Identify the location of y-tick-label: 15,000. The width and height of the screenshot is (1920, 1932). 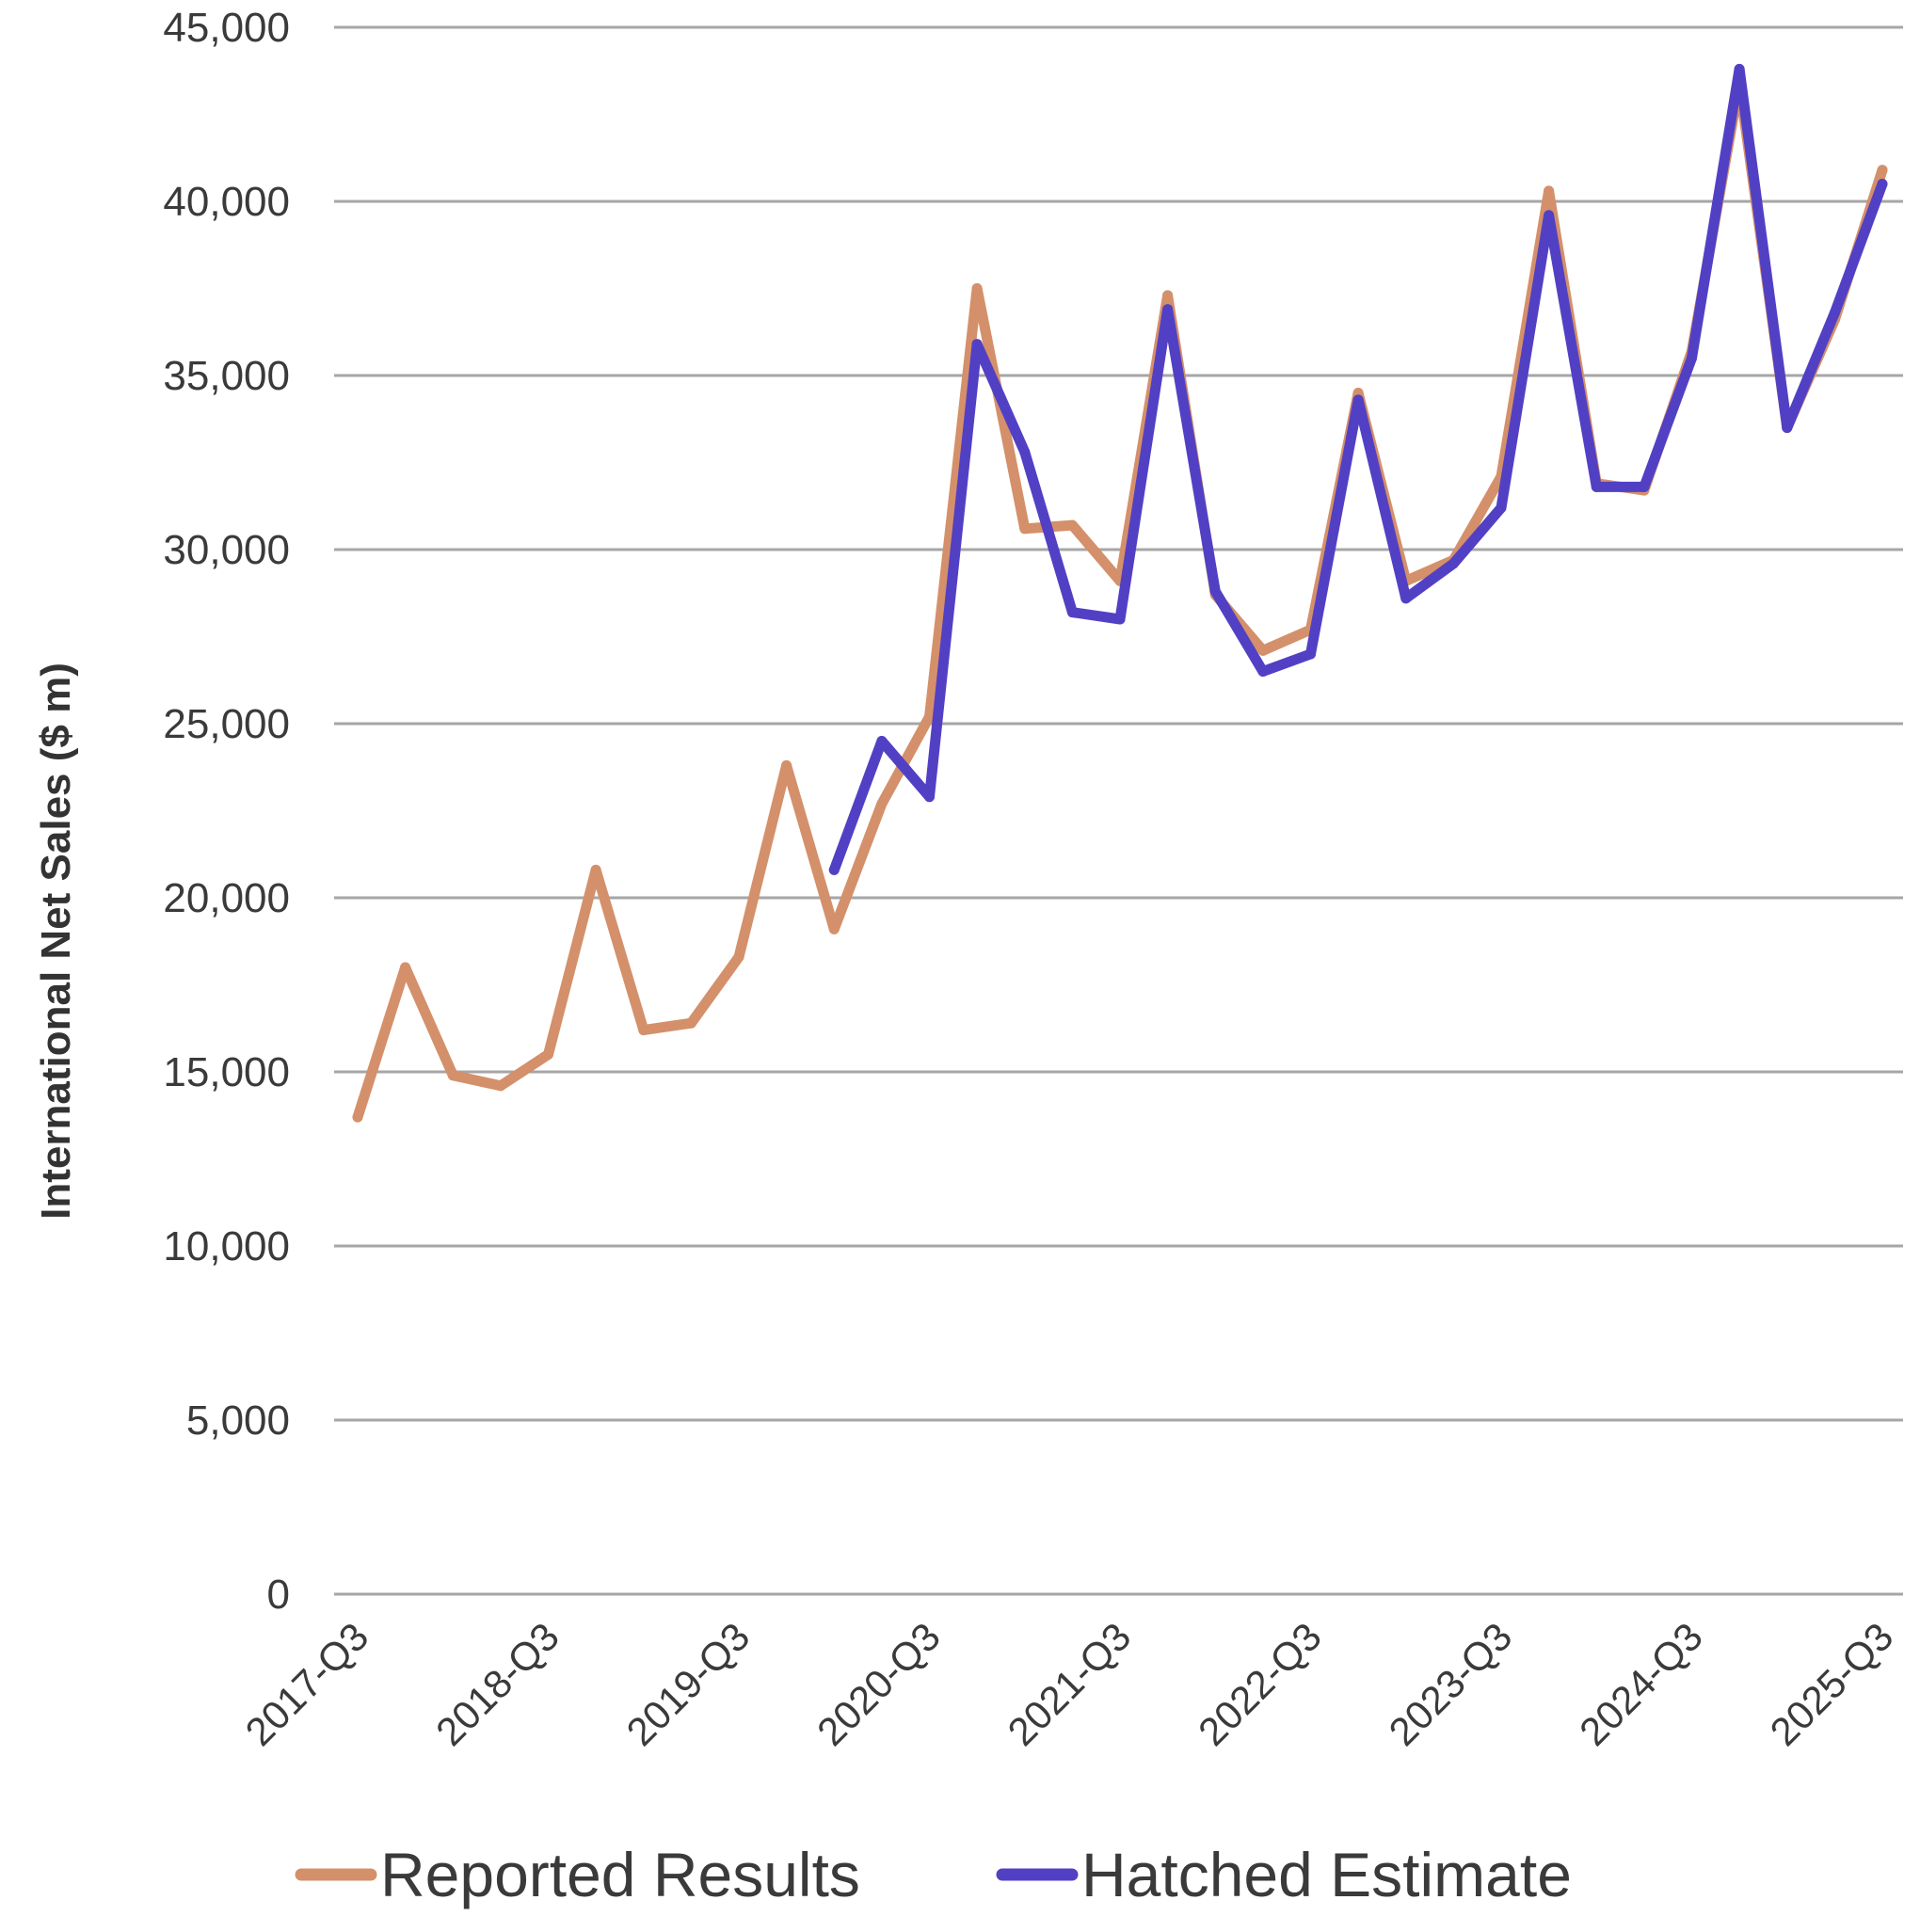
(226, 1072).